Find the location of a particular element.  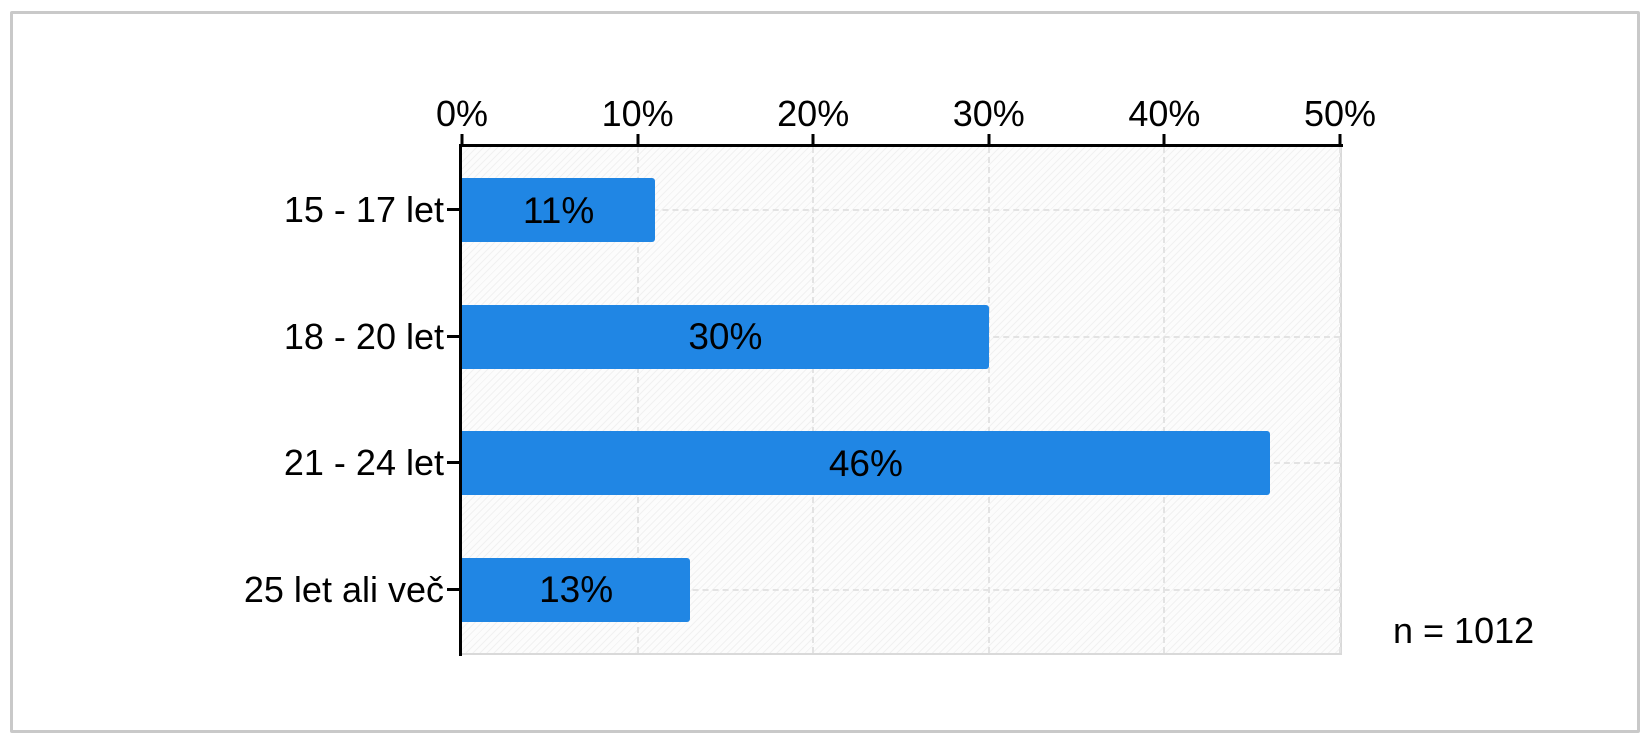

x-axis-ticks is located at coordinates (901, 139).